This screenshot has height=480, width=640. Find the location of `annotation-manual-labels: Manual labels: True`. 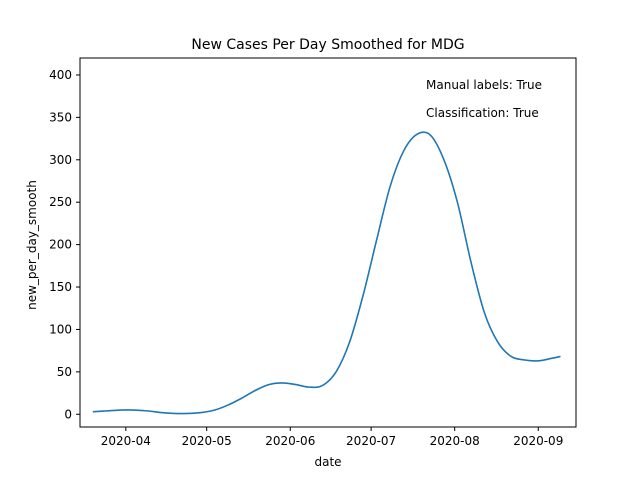

annotation-manual-labels: Manual labels: True is located at coordinates (484, 85).